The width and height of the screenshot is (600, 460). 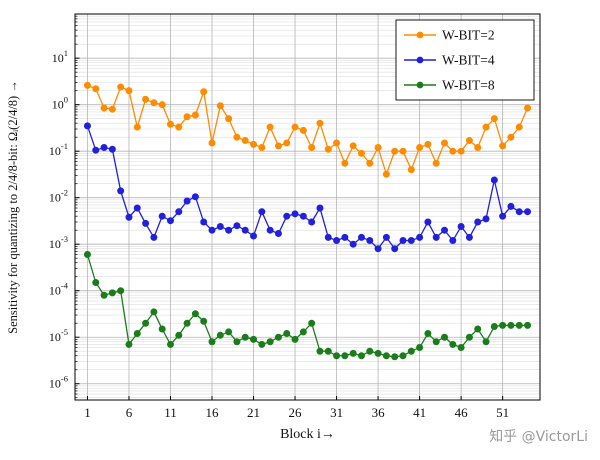 What do you see at coordinates (307, 434) in the screenshot?
I see `x-axis-label: Block i→` at bounding box center [307, 434].